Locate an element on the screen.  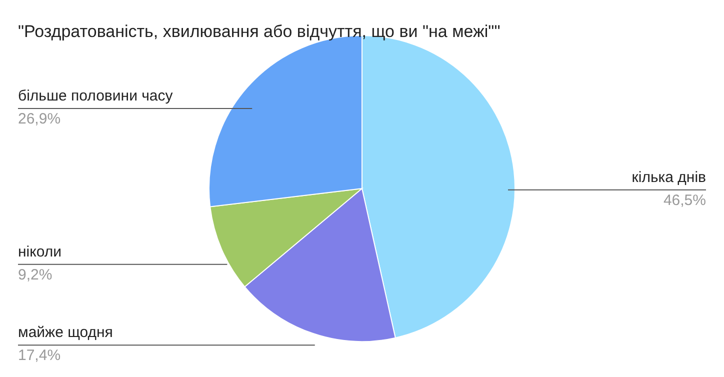
slice-label: кілька днів is located at coordinates (669, 177).